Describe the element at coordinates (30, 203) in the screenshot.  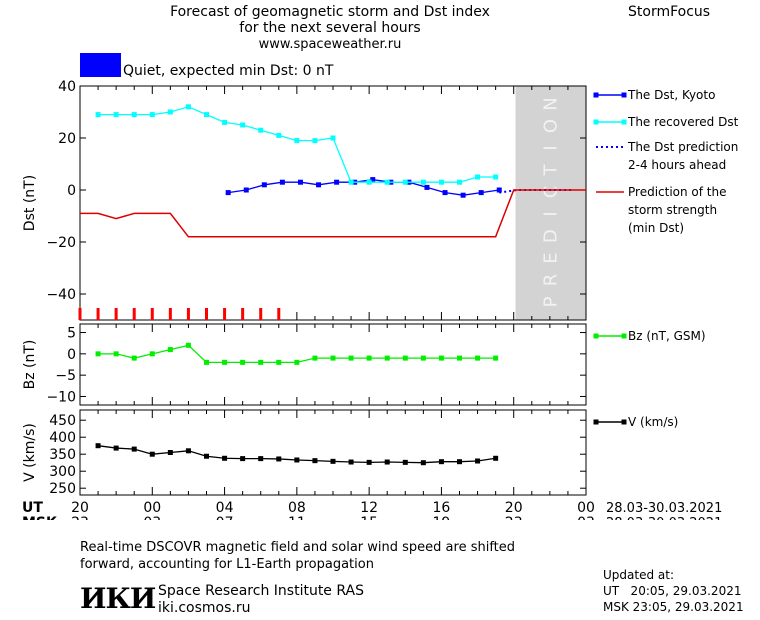
I see `y-axis-label-dst: Dst (nT)` at that location.